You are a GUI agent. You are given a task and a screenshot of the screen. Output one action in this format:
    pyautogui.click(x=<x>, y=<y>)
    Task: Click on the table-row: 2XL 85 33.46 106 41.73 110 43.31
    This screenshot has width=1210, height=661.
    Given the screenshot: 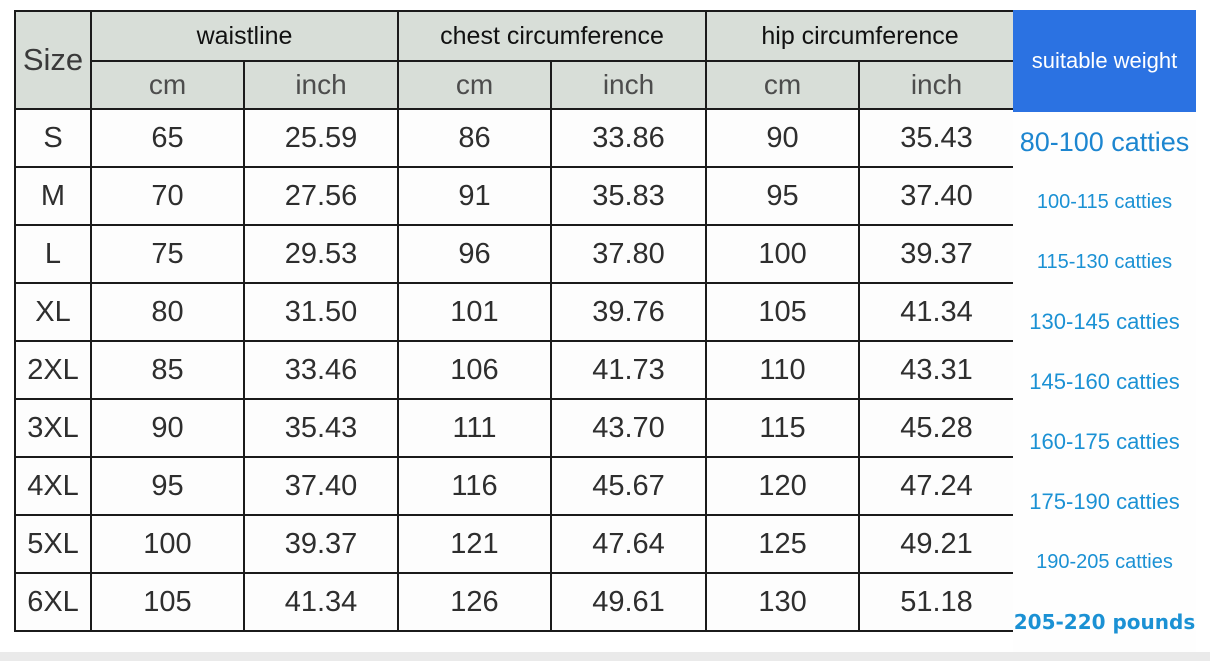 What is the action you would take?
    pyautogui.click(x=515, y=370)
    